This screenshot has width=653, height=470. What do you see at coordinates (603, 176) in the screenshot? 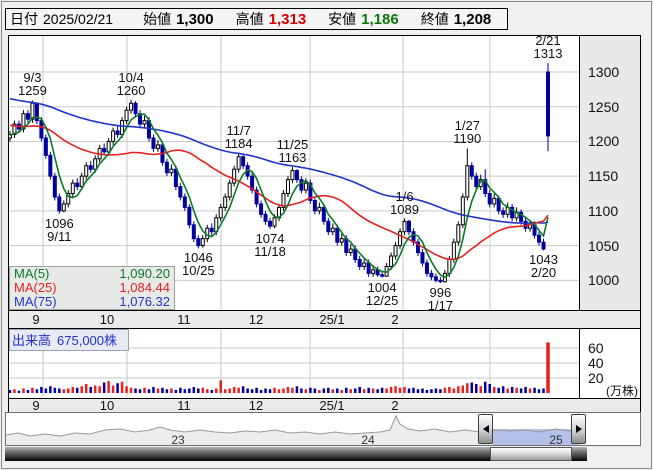
I see `price-tick-label: 1150` at bounding box center [603, 176].